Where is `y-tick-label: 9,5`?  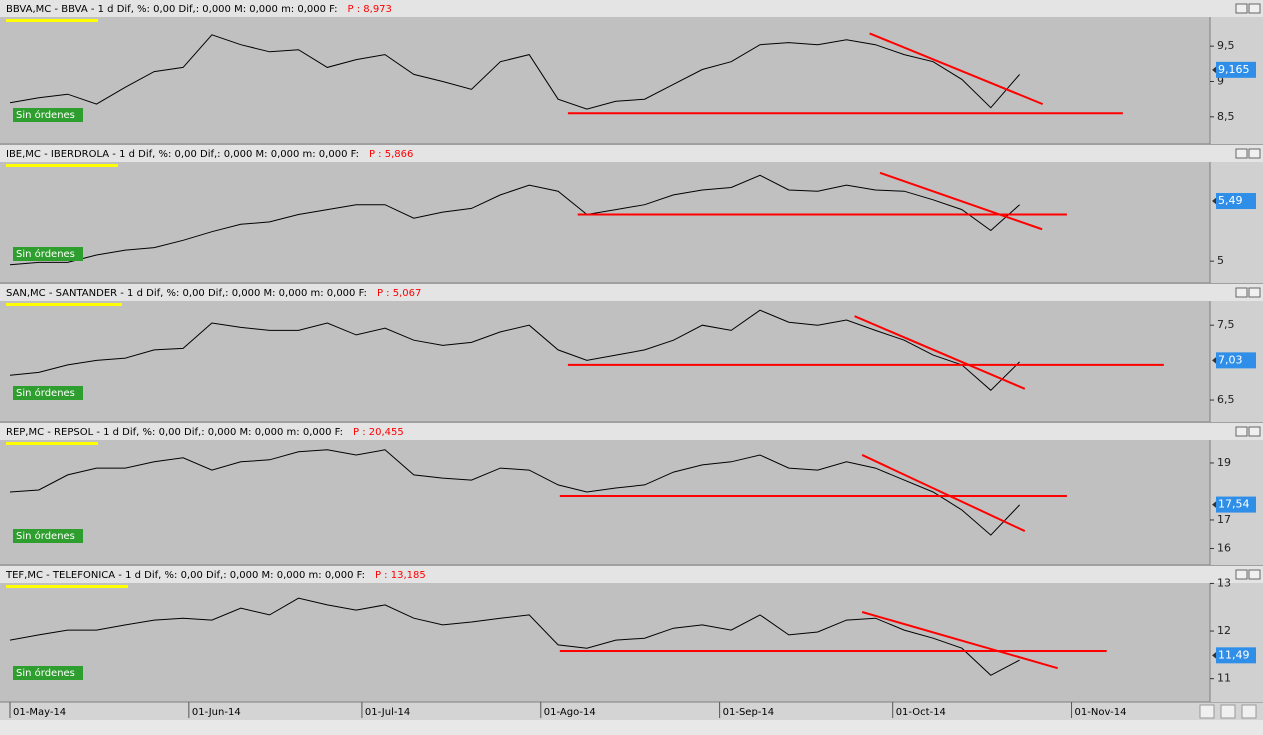
y-tick-label: 9,5 is located at coordinates (1226, 45).